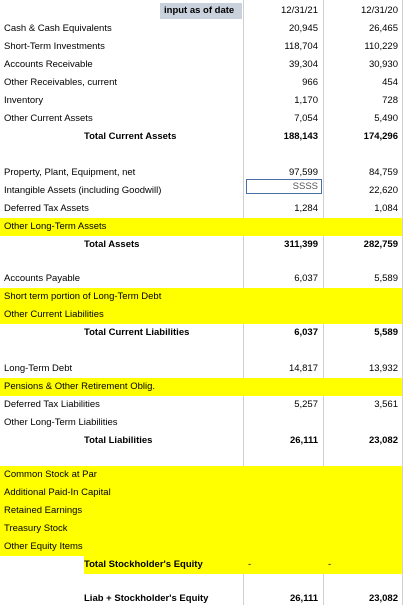 Image resolution: width=406 pixels, height=608 pixels. I want to click on row-label: Additional Paid-In Capital, so click(122, 493).